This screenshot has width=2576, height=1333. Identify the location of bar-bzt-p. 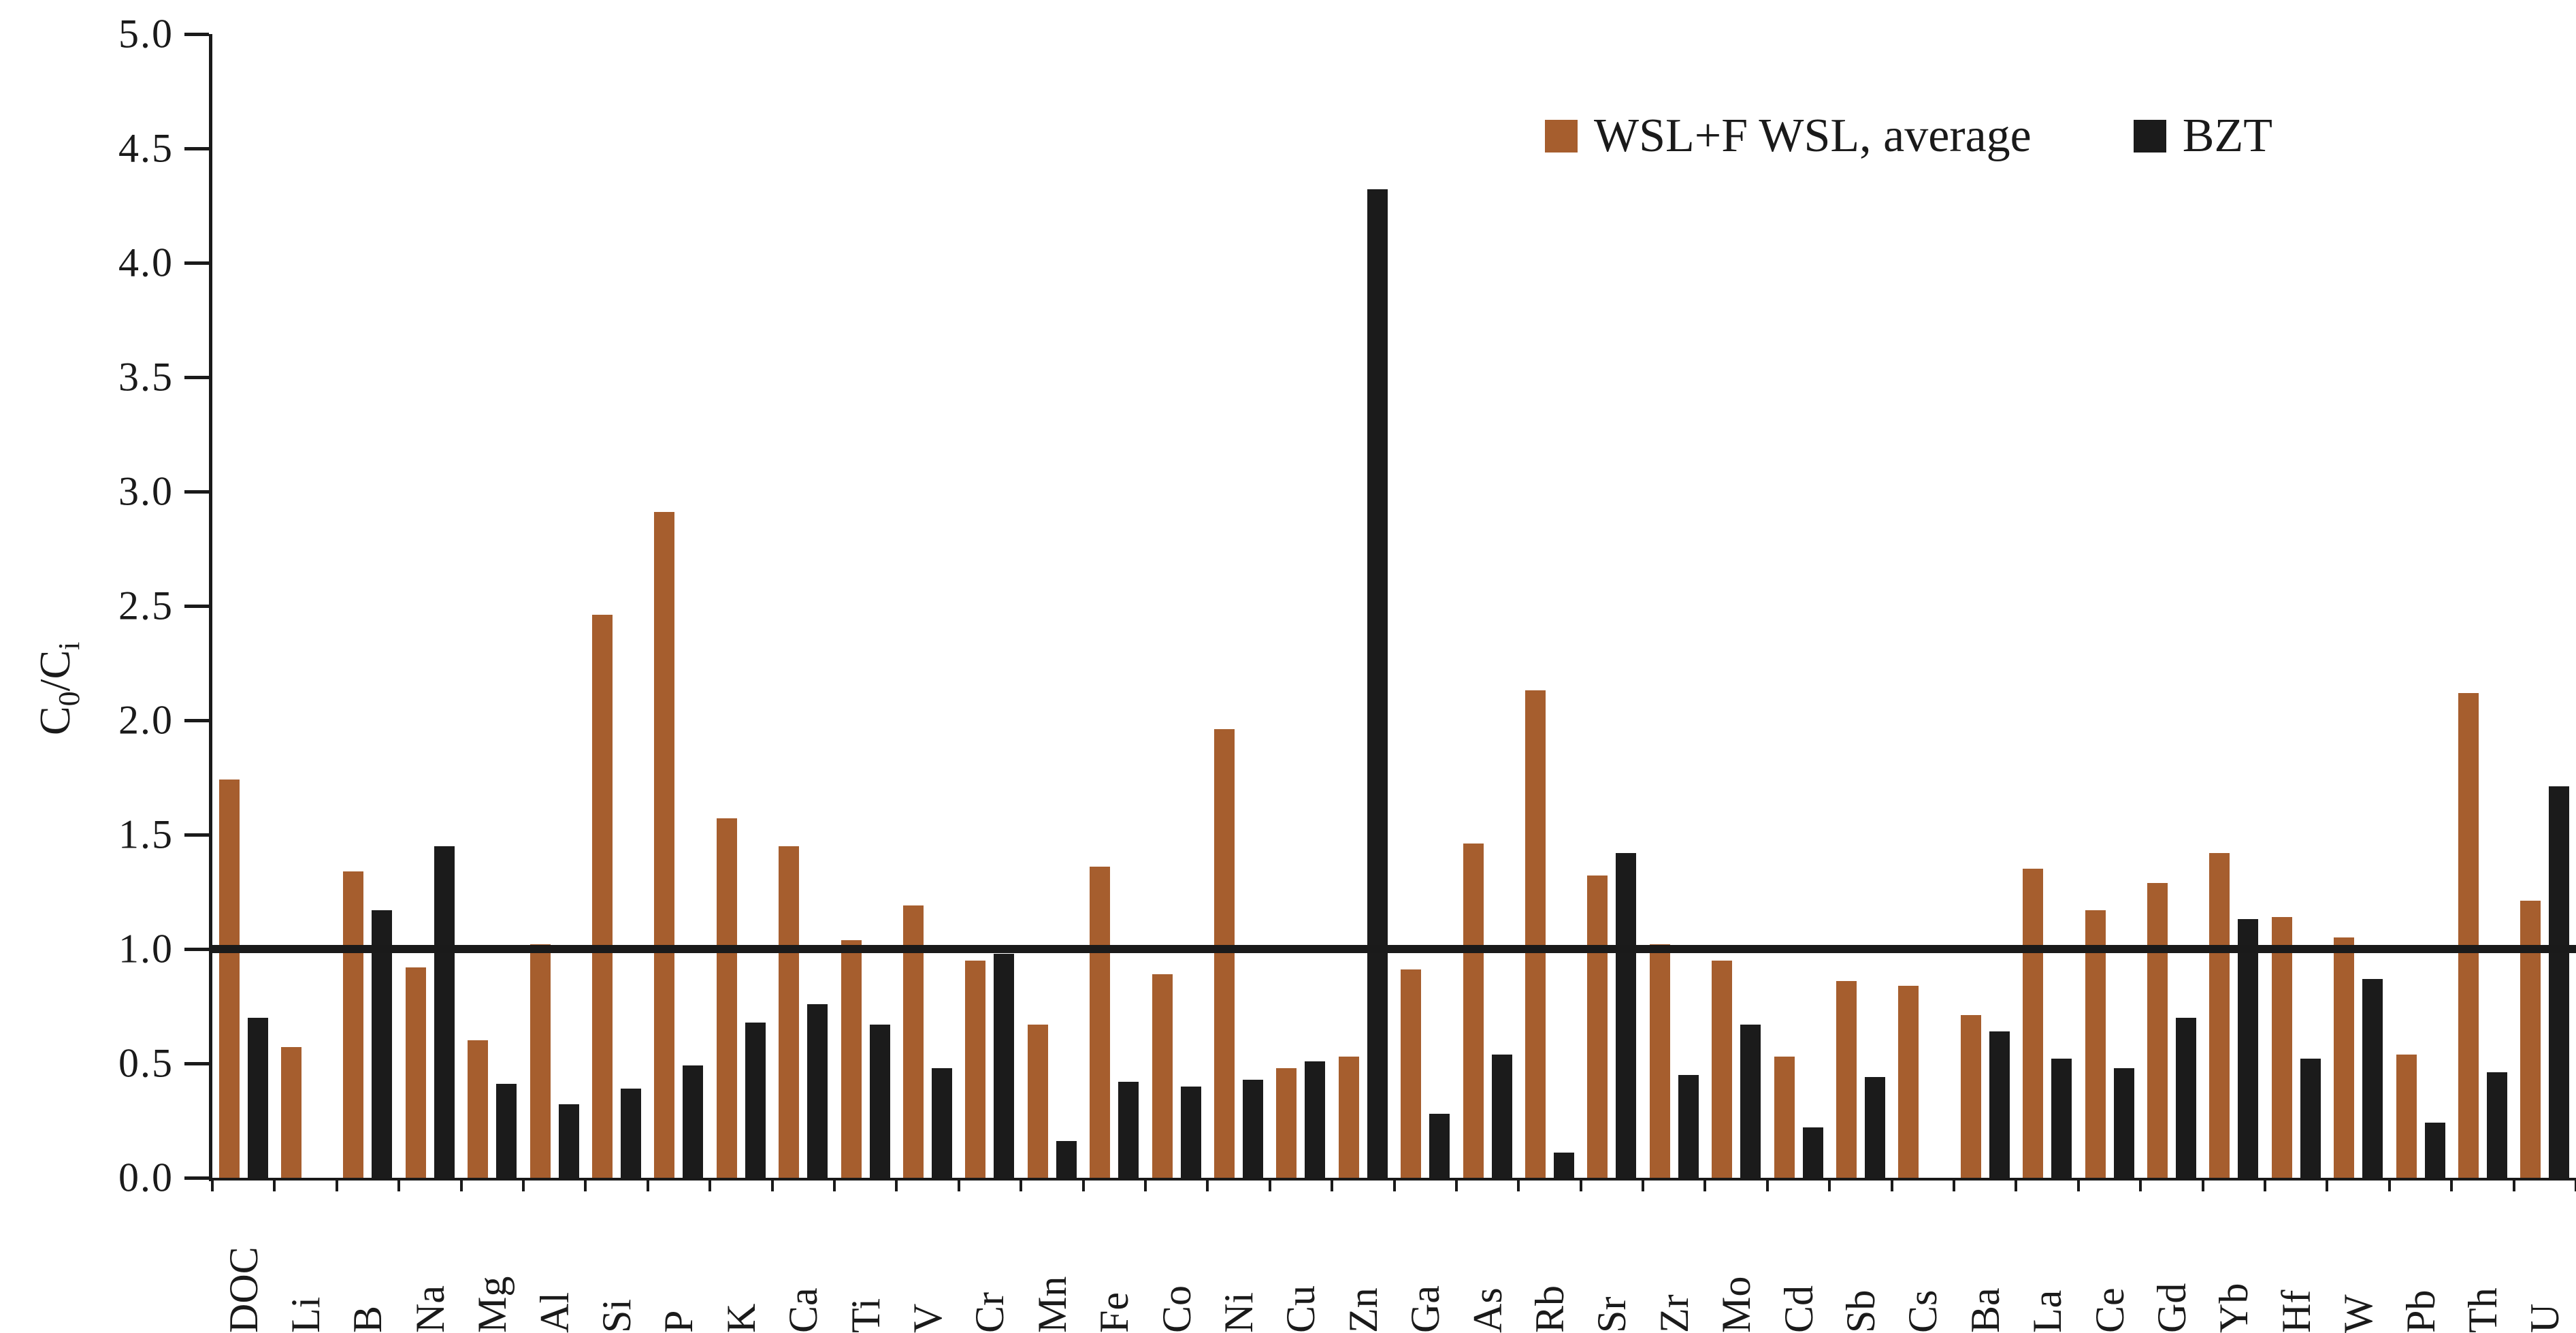
(693, 1121).